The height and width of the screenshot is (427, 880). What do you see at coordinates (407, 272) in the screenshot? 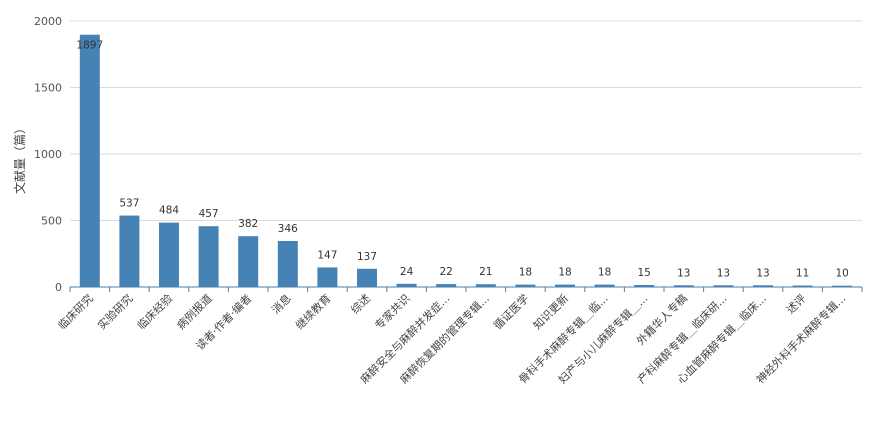
I see `data-label: 24` at bounding box center [407, 272].